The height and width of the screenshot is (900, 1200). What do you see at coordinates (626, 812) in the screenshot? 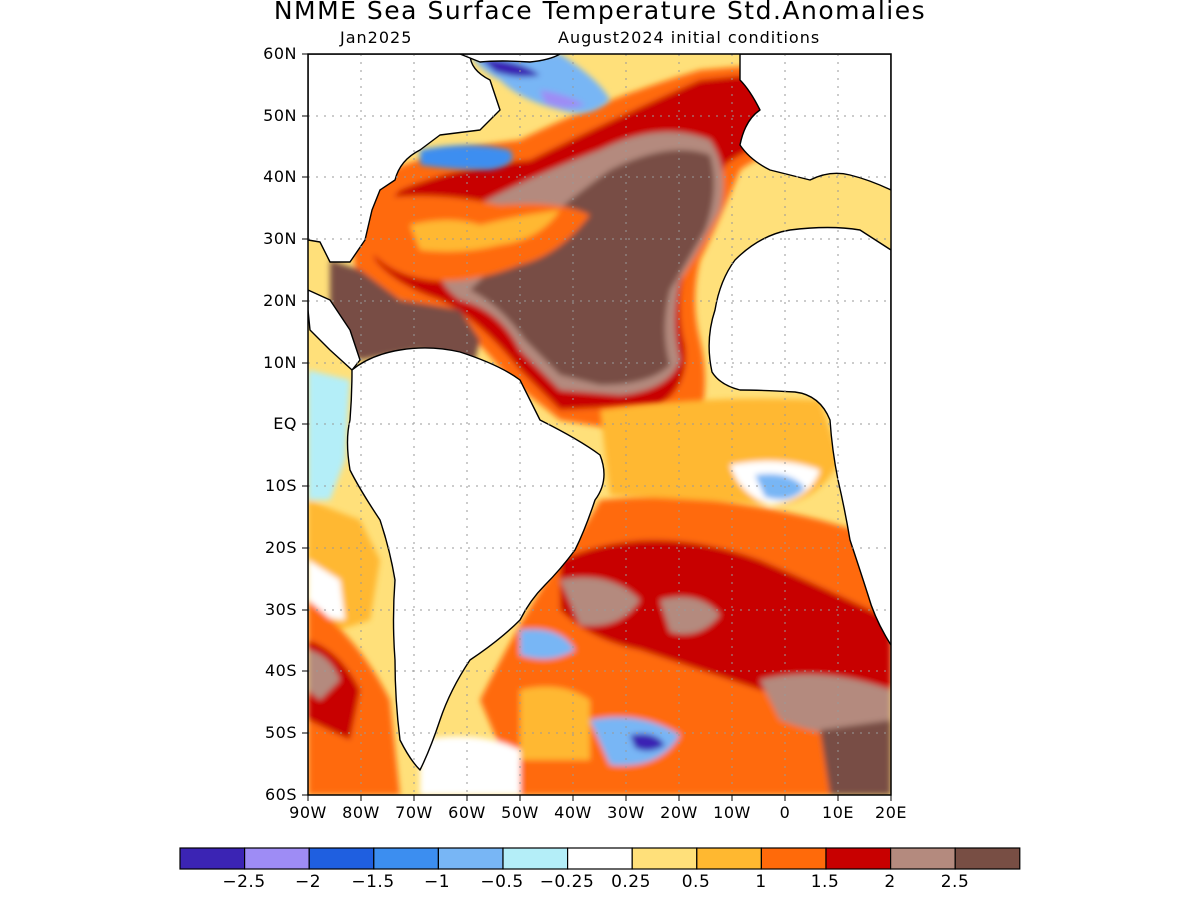
I see `lon-label-30w: 30W` at bounding box center [626, 812].